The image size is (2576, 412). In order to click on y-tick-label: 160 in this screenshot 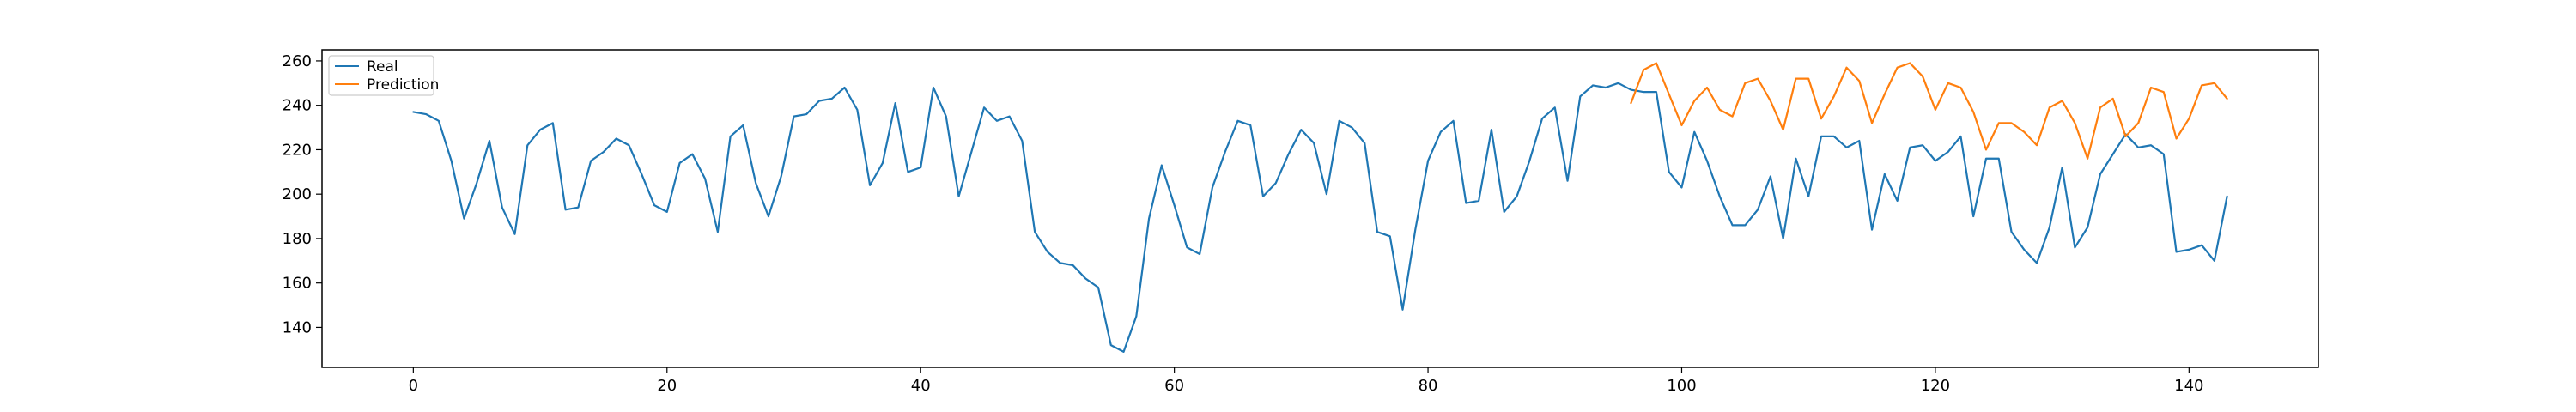, I will do `click(297, 284)`.